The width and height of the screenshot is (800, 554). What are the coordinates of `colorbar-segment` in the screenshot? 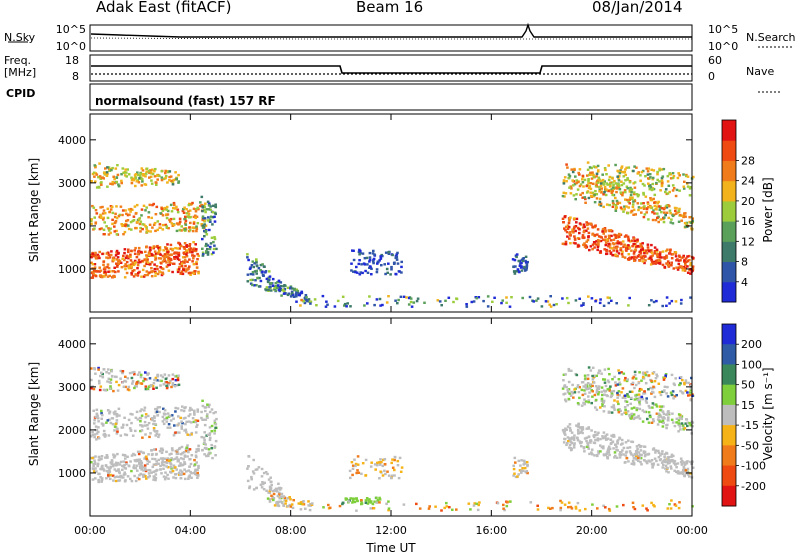 It's located at (729, 272).